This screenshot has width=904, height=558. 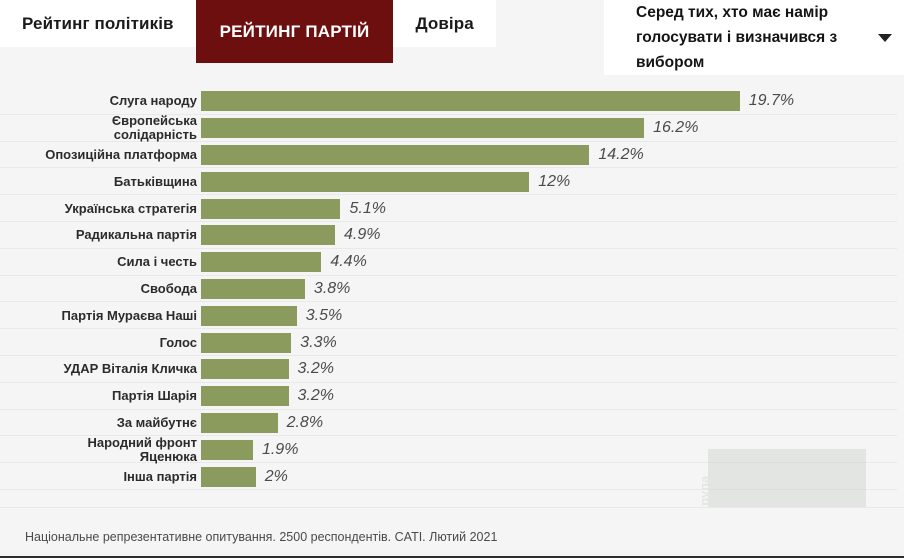 What do you see at coordinates (129, 315) in the screenshot?
I see `category-label-line: Партія Мураєва Наші` at bounding box center [129, 315].